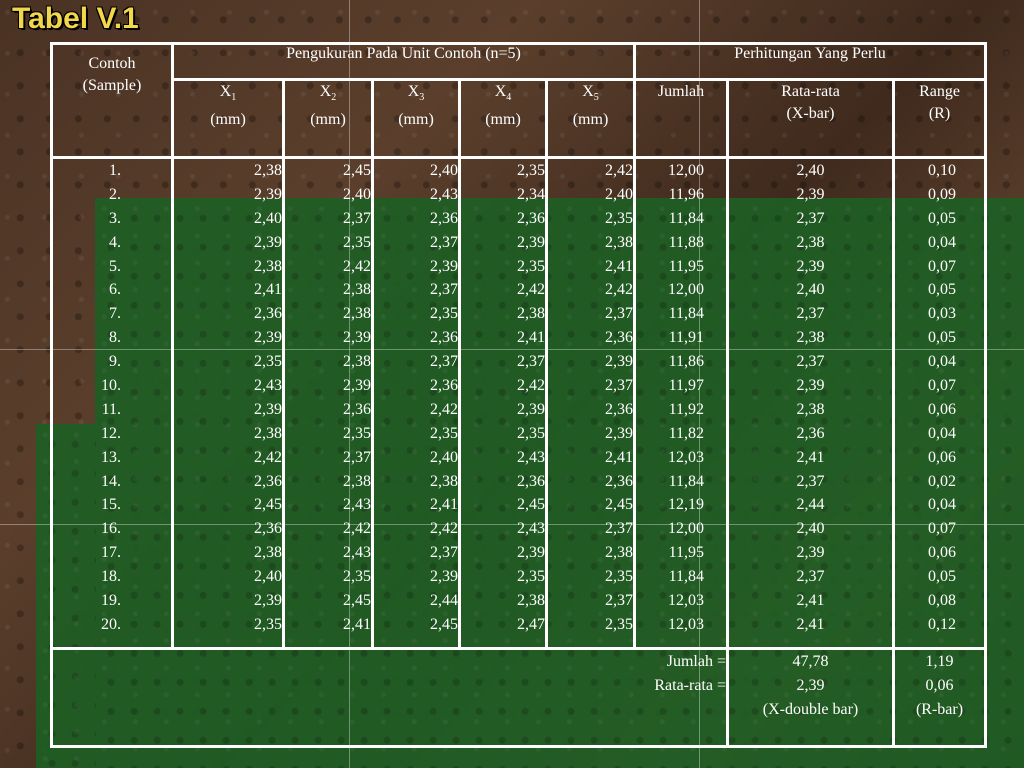 The image size is (1024, 768). I want to click on cell-x3: 2,41, so click(444, 505).